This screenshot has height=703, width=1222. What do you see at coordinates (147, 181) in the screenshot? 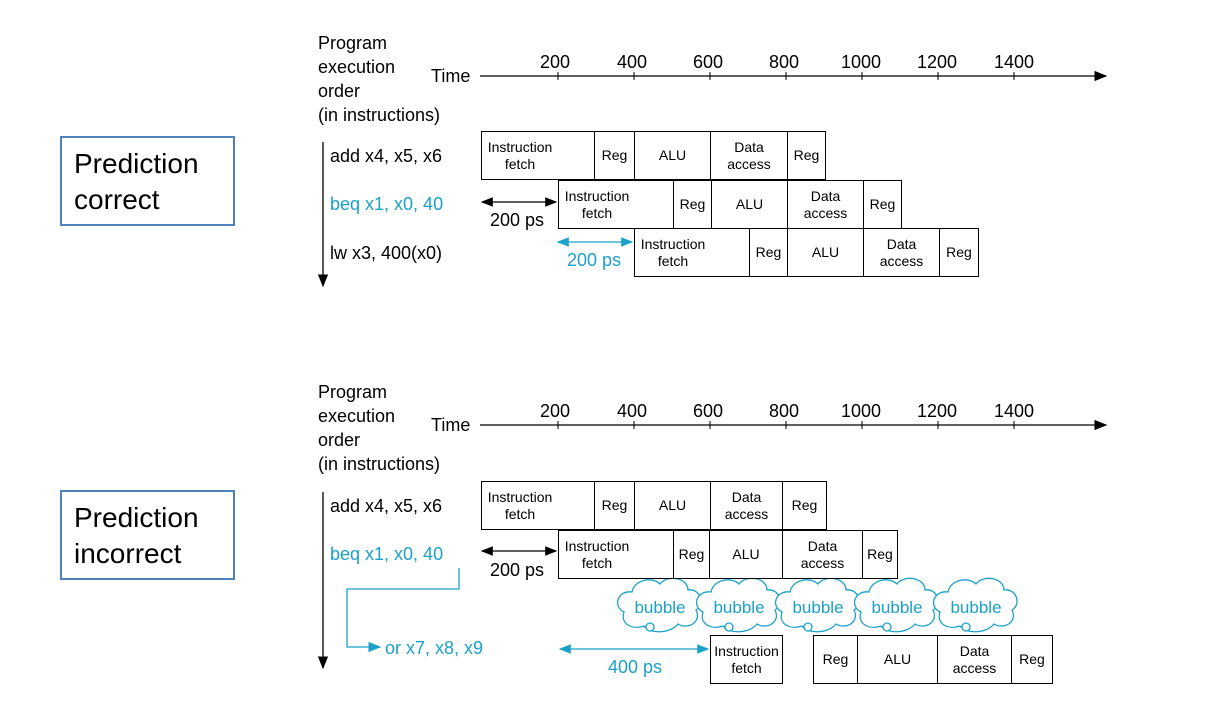
I see `prediction-correct-box: Prediction correct` at bounding box center [147, 181].